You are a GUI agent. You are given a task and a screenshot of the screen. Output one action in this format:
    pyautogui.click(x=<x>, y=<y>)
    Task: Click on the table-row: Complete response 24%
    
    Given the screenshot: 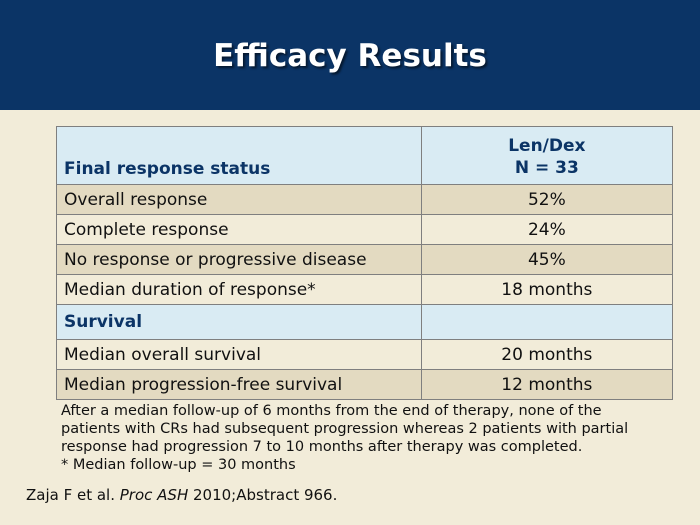 What is the action you would take?
    pyautogui.click(x=365, y=229)
    